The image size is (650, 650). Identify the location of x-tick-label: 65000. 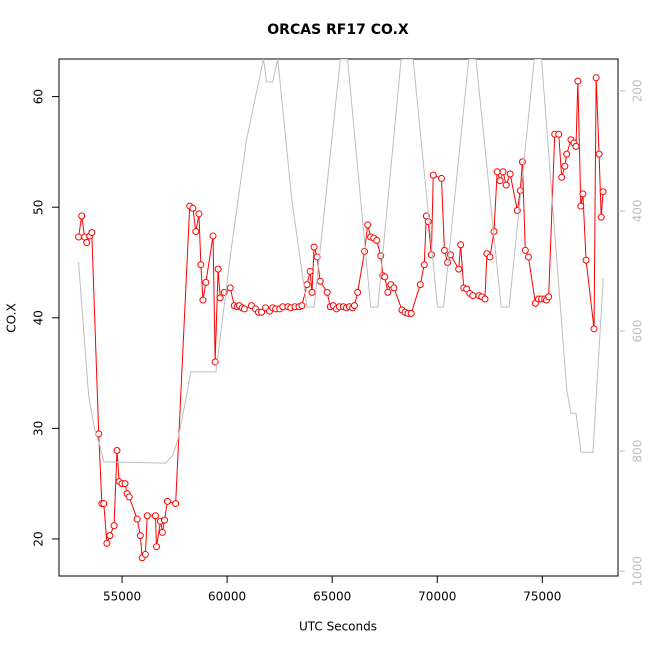
(332, 597).